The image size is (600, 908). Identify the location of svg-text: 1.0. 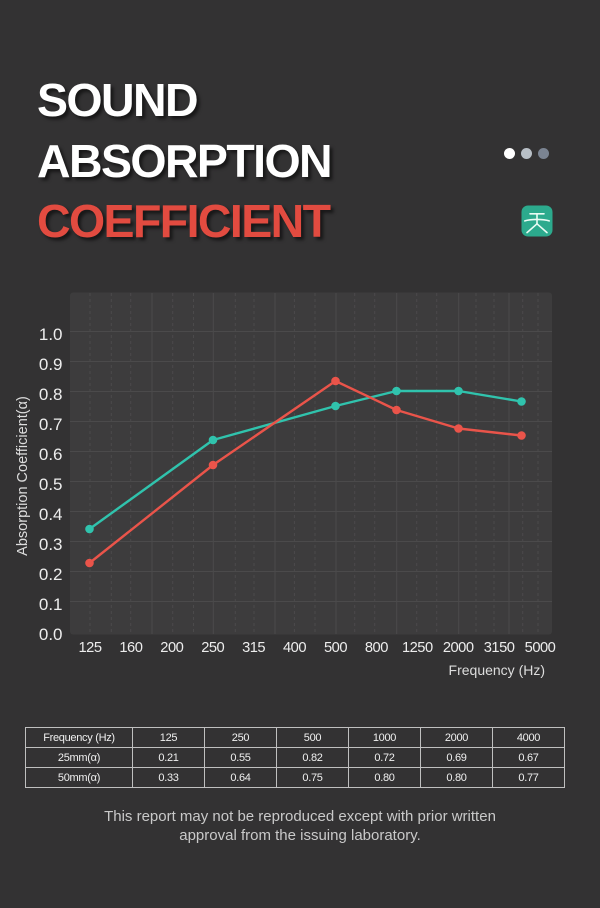
(51, 334).